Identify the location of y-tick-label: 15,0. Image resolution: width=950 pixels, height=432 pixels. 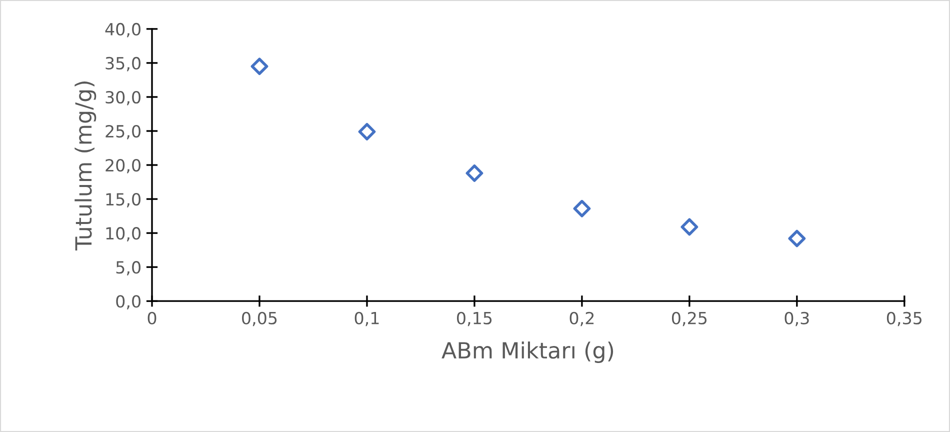
(123, 200).